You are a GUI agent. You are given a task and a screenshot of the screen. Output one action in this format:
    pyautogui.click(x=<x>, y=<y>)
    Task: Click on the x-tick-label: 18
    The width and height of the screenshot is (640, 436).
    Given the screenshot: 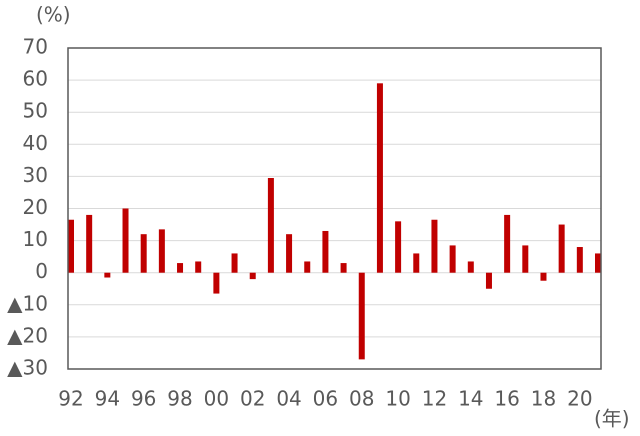 What is the action you would take?
    pyautogui.click(x=543, y=399)
    